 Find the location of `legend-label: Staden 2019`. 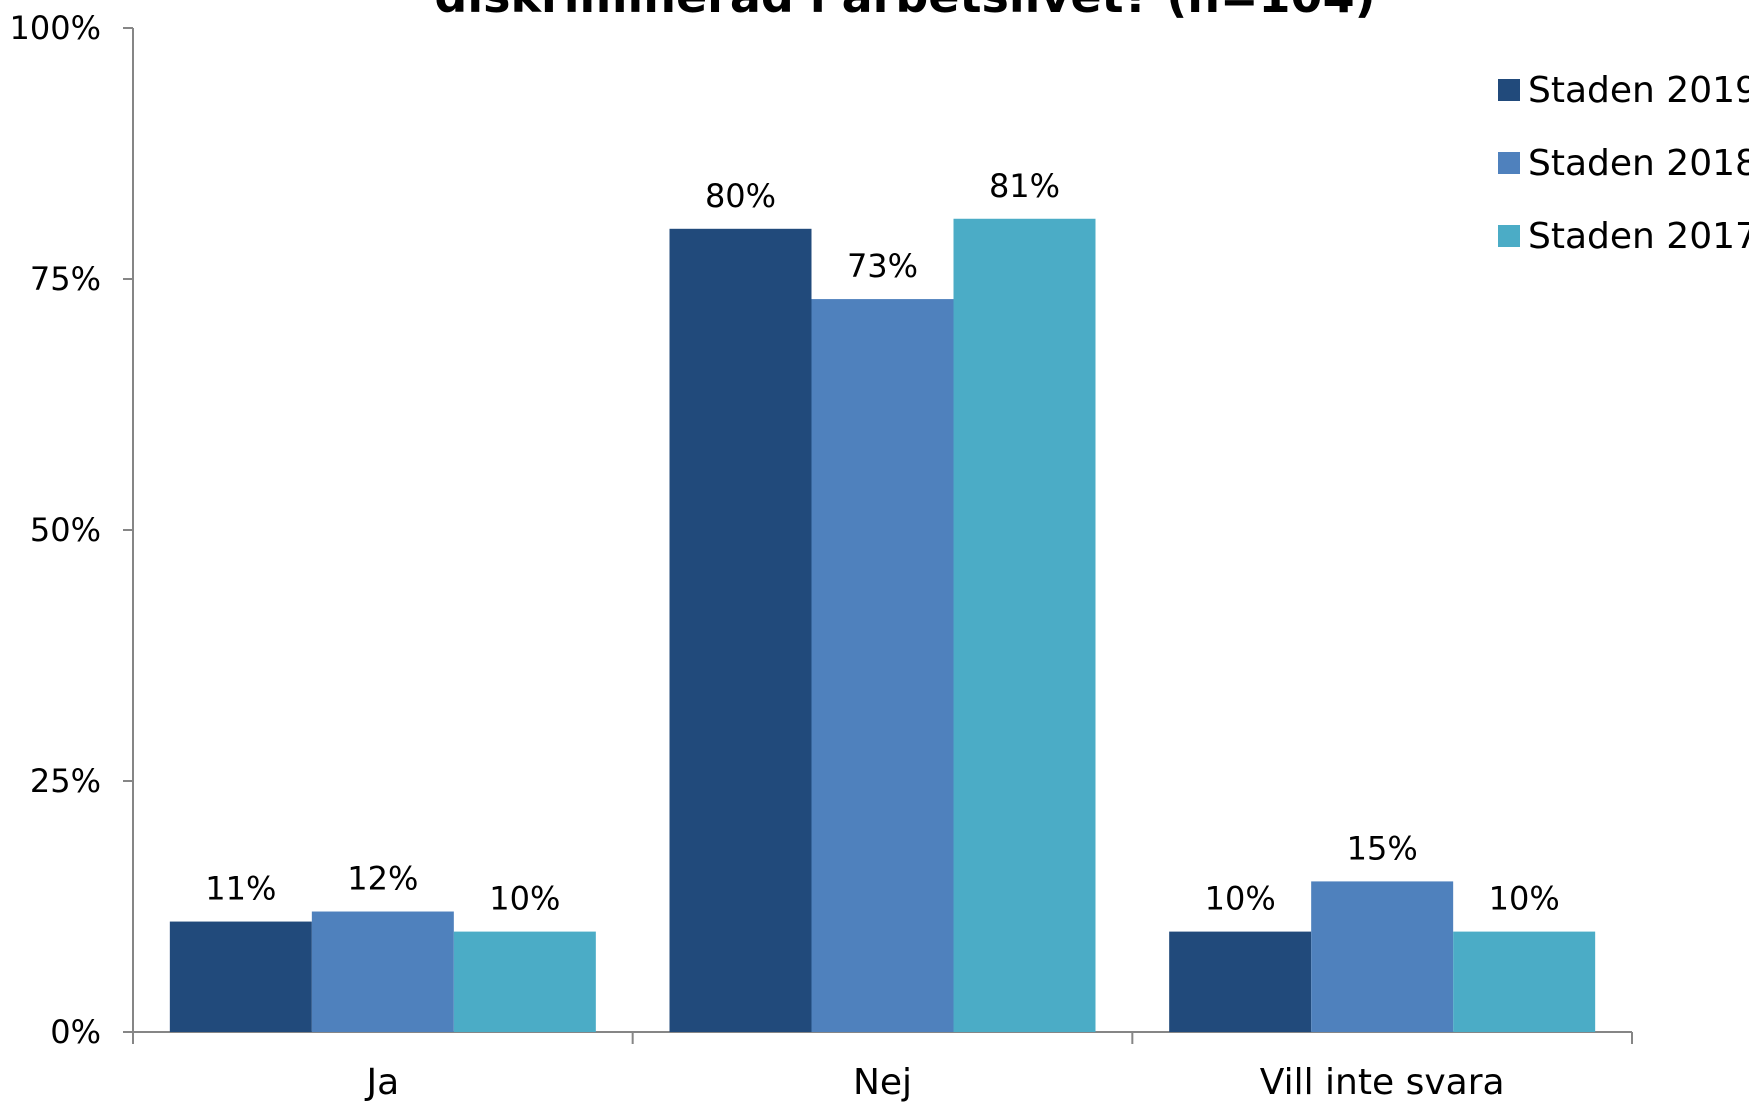

legend-label: Staden 2019 is located at coordinates (1638, 90).